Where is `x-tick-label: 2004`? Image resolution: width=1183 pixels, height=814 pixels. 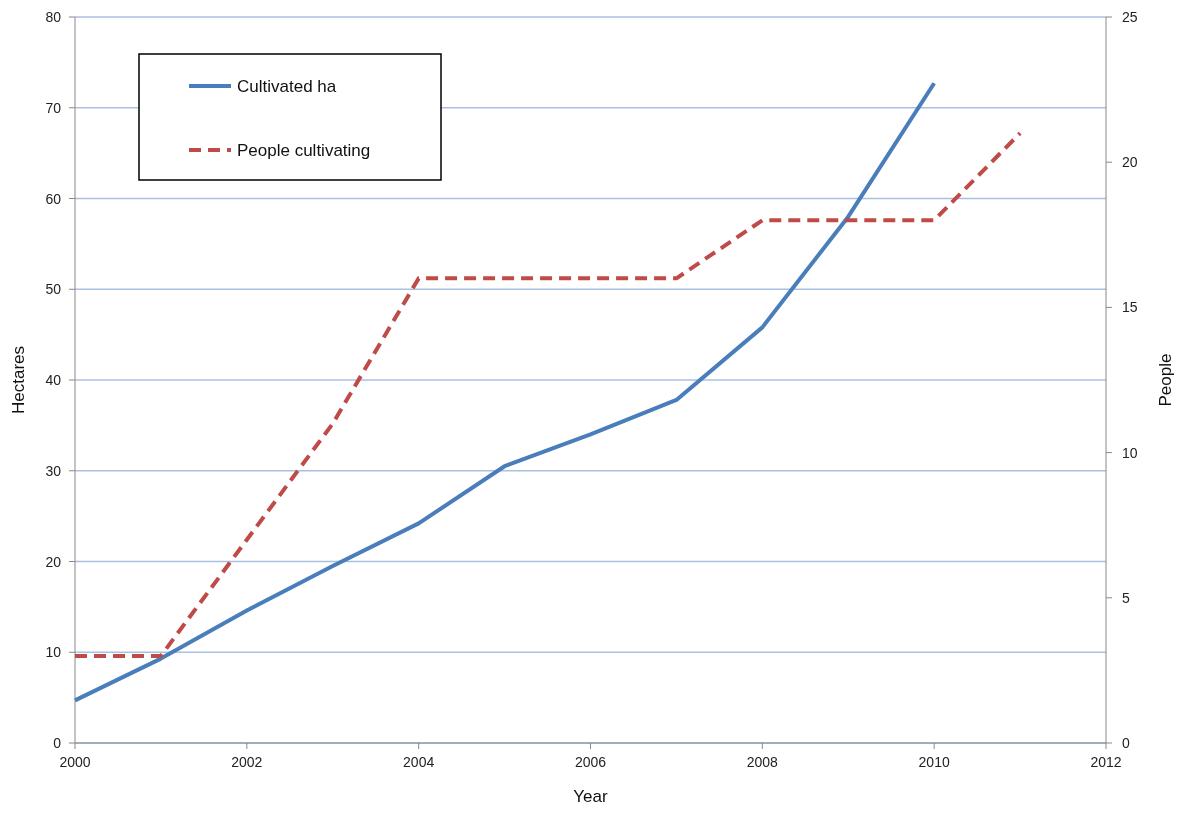
x-tick-label: 2004 is located at coordinates (419, 762).